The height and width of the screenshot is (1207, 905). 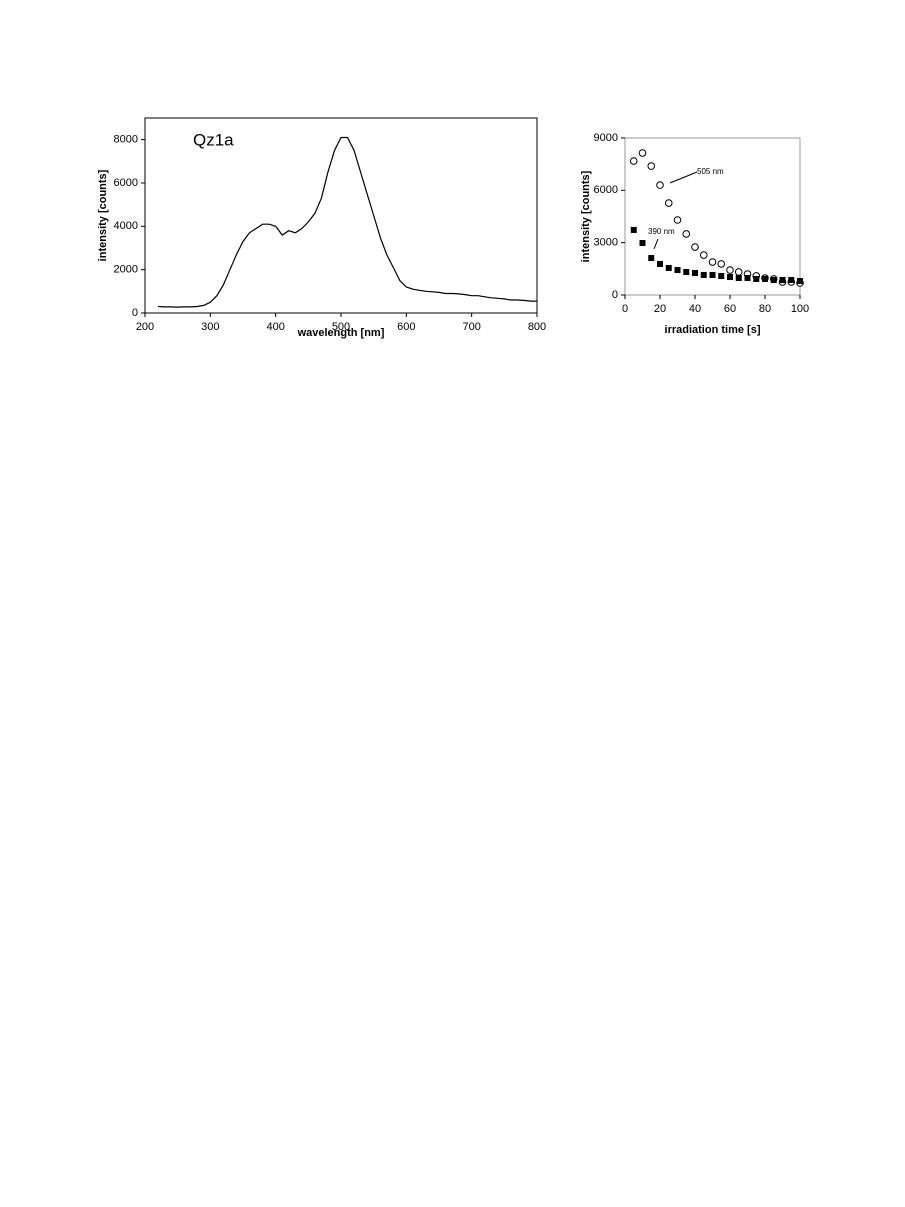 I want to click on y-tick-label: 2000, so click(x=126, y=270).